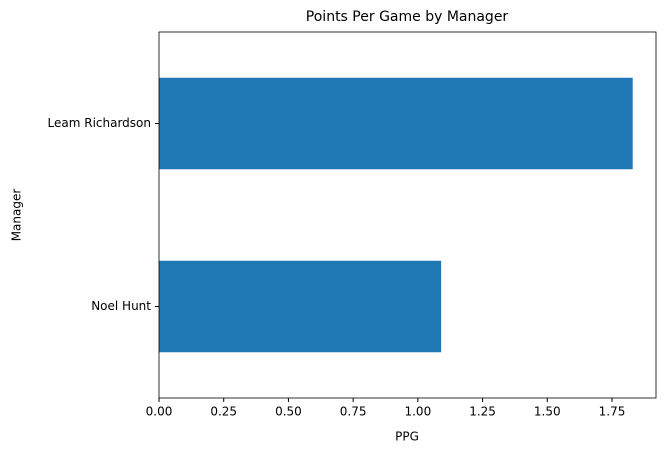  I want to click on x-tick-label: 0.25, so click(223, 412).